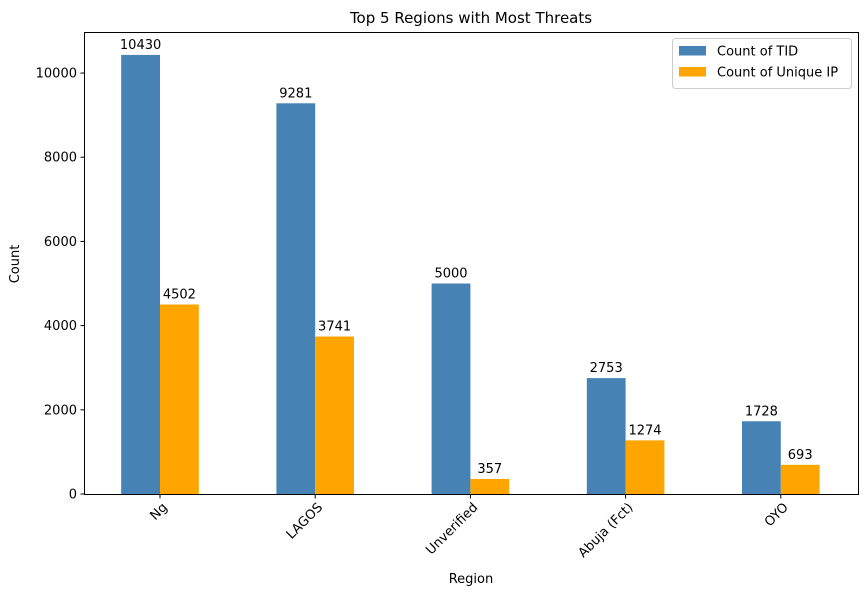  Describe the element at coordinates (60, 285) in the screenshot. I see `y-axis: 0 2000 4000 6000 8000 10000` at that location.